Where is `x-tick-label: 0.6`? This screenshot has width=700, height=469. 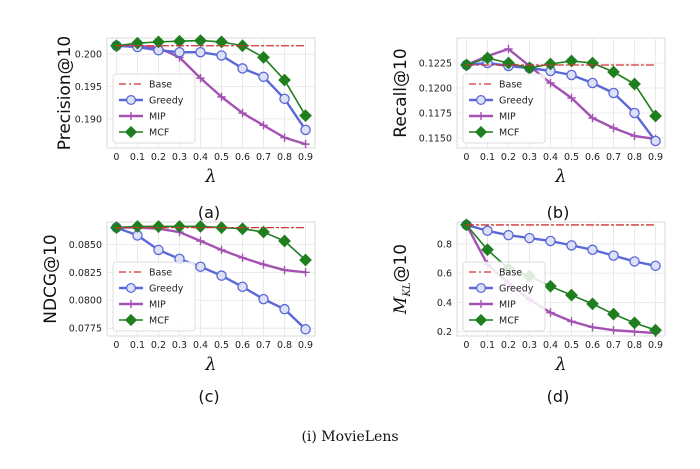 x-tick-label: 0.6 is located at coordinates (242, 345).